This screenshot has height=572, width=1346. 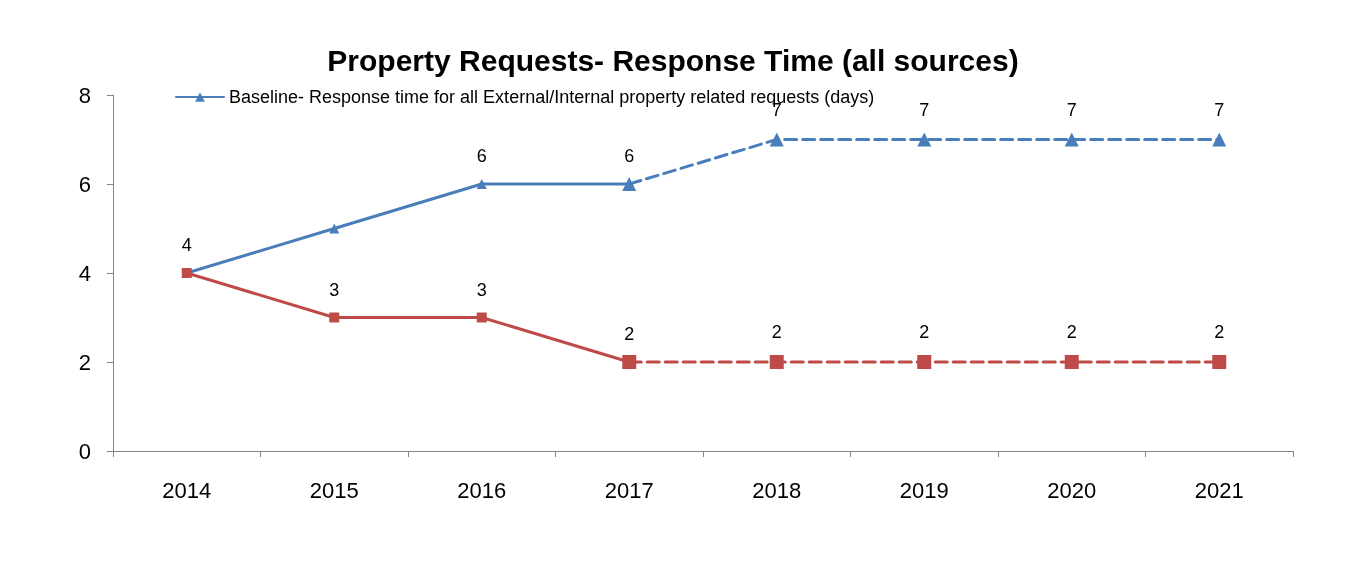 What do you see at coordinates (1219, 490) in the screenshot?
I see `x-tick-label: 2021` at bounding box center [1219, 490].